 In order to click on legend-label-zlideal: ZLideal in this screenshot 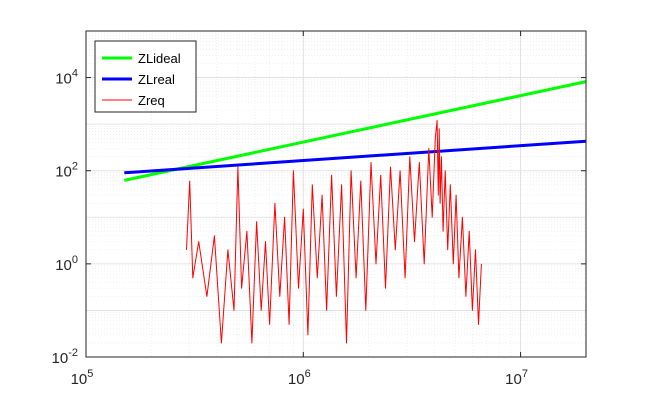, I will do `click(159, 58)`.